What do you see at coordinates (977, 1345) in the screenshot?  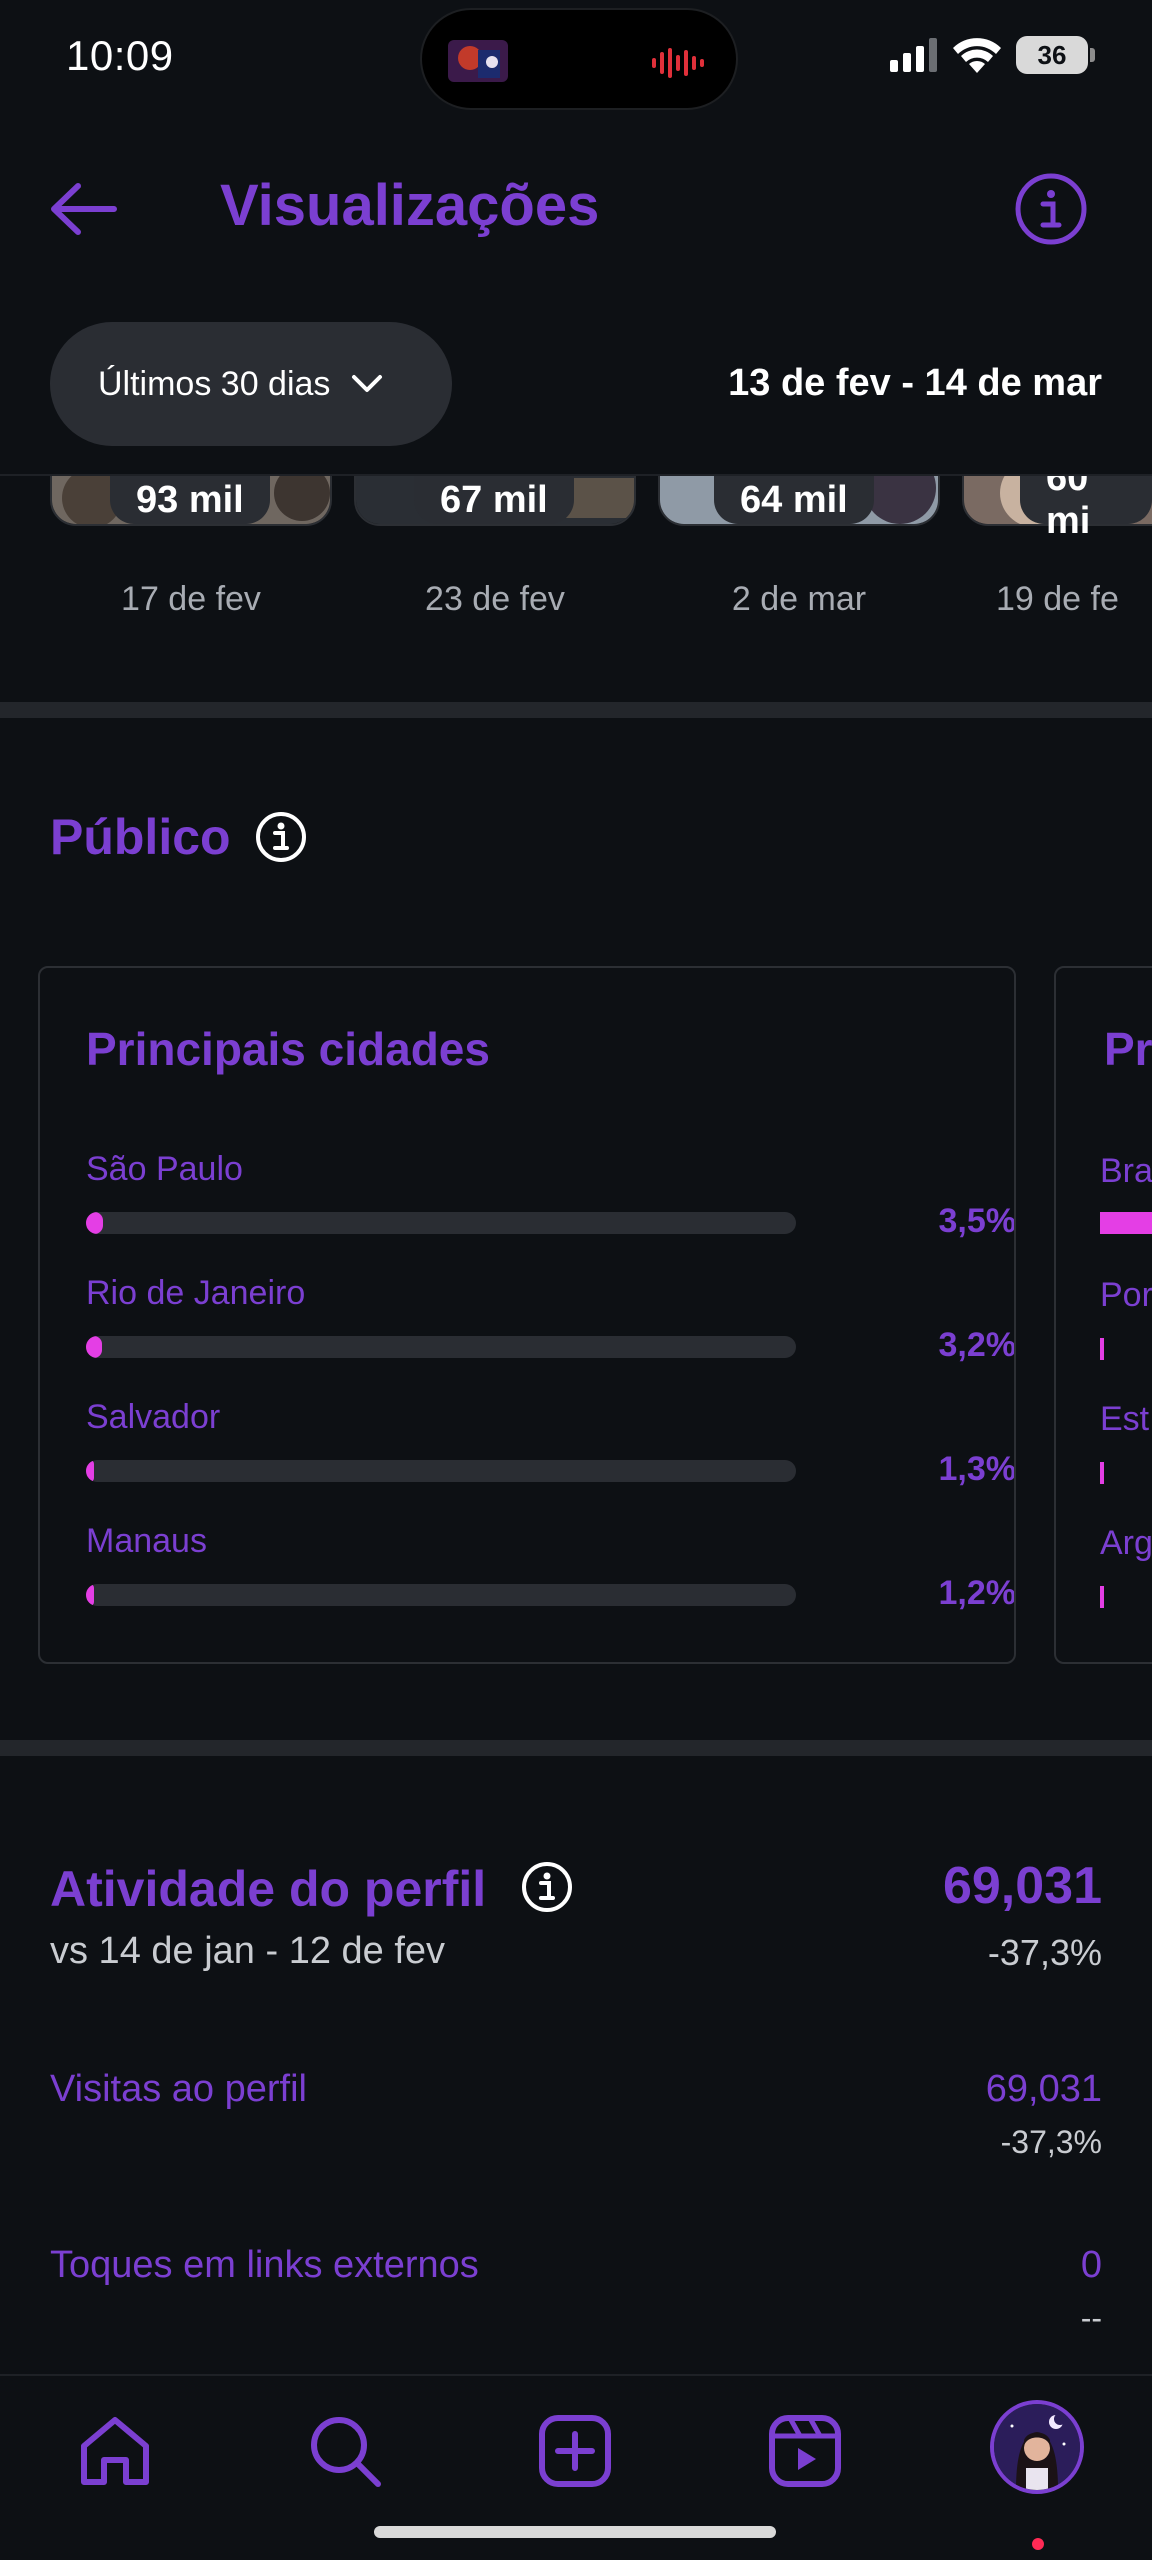 I see `city-percentage: 3,2%` at bounding box center [977, 1345].